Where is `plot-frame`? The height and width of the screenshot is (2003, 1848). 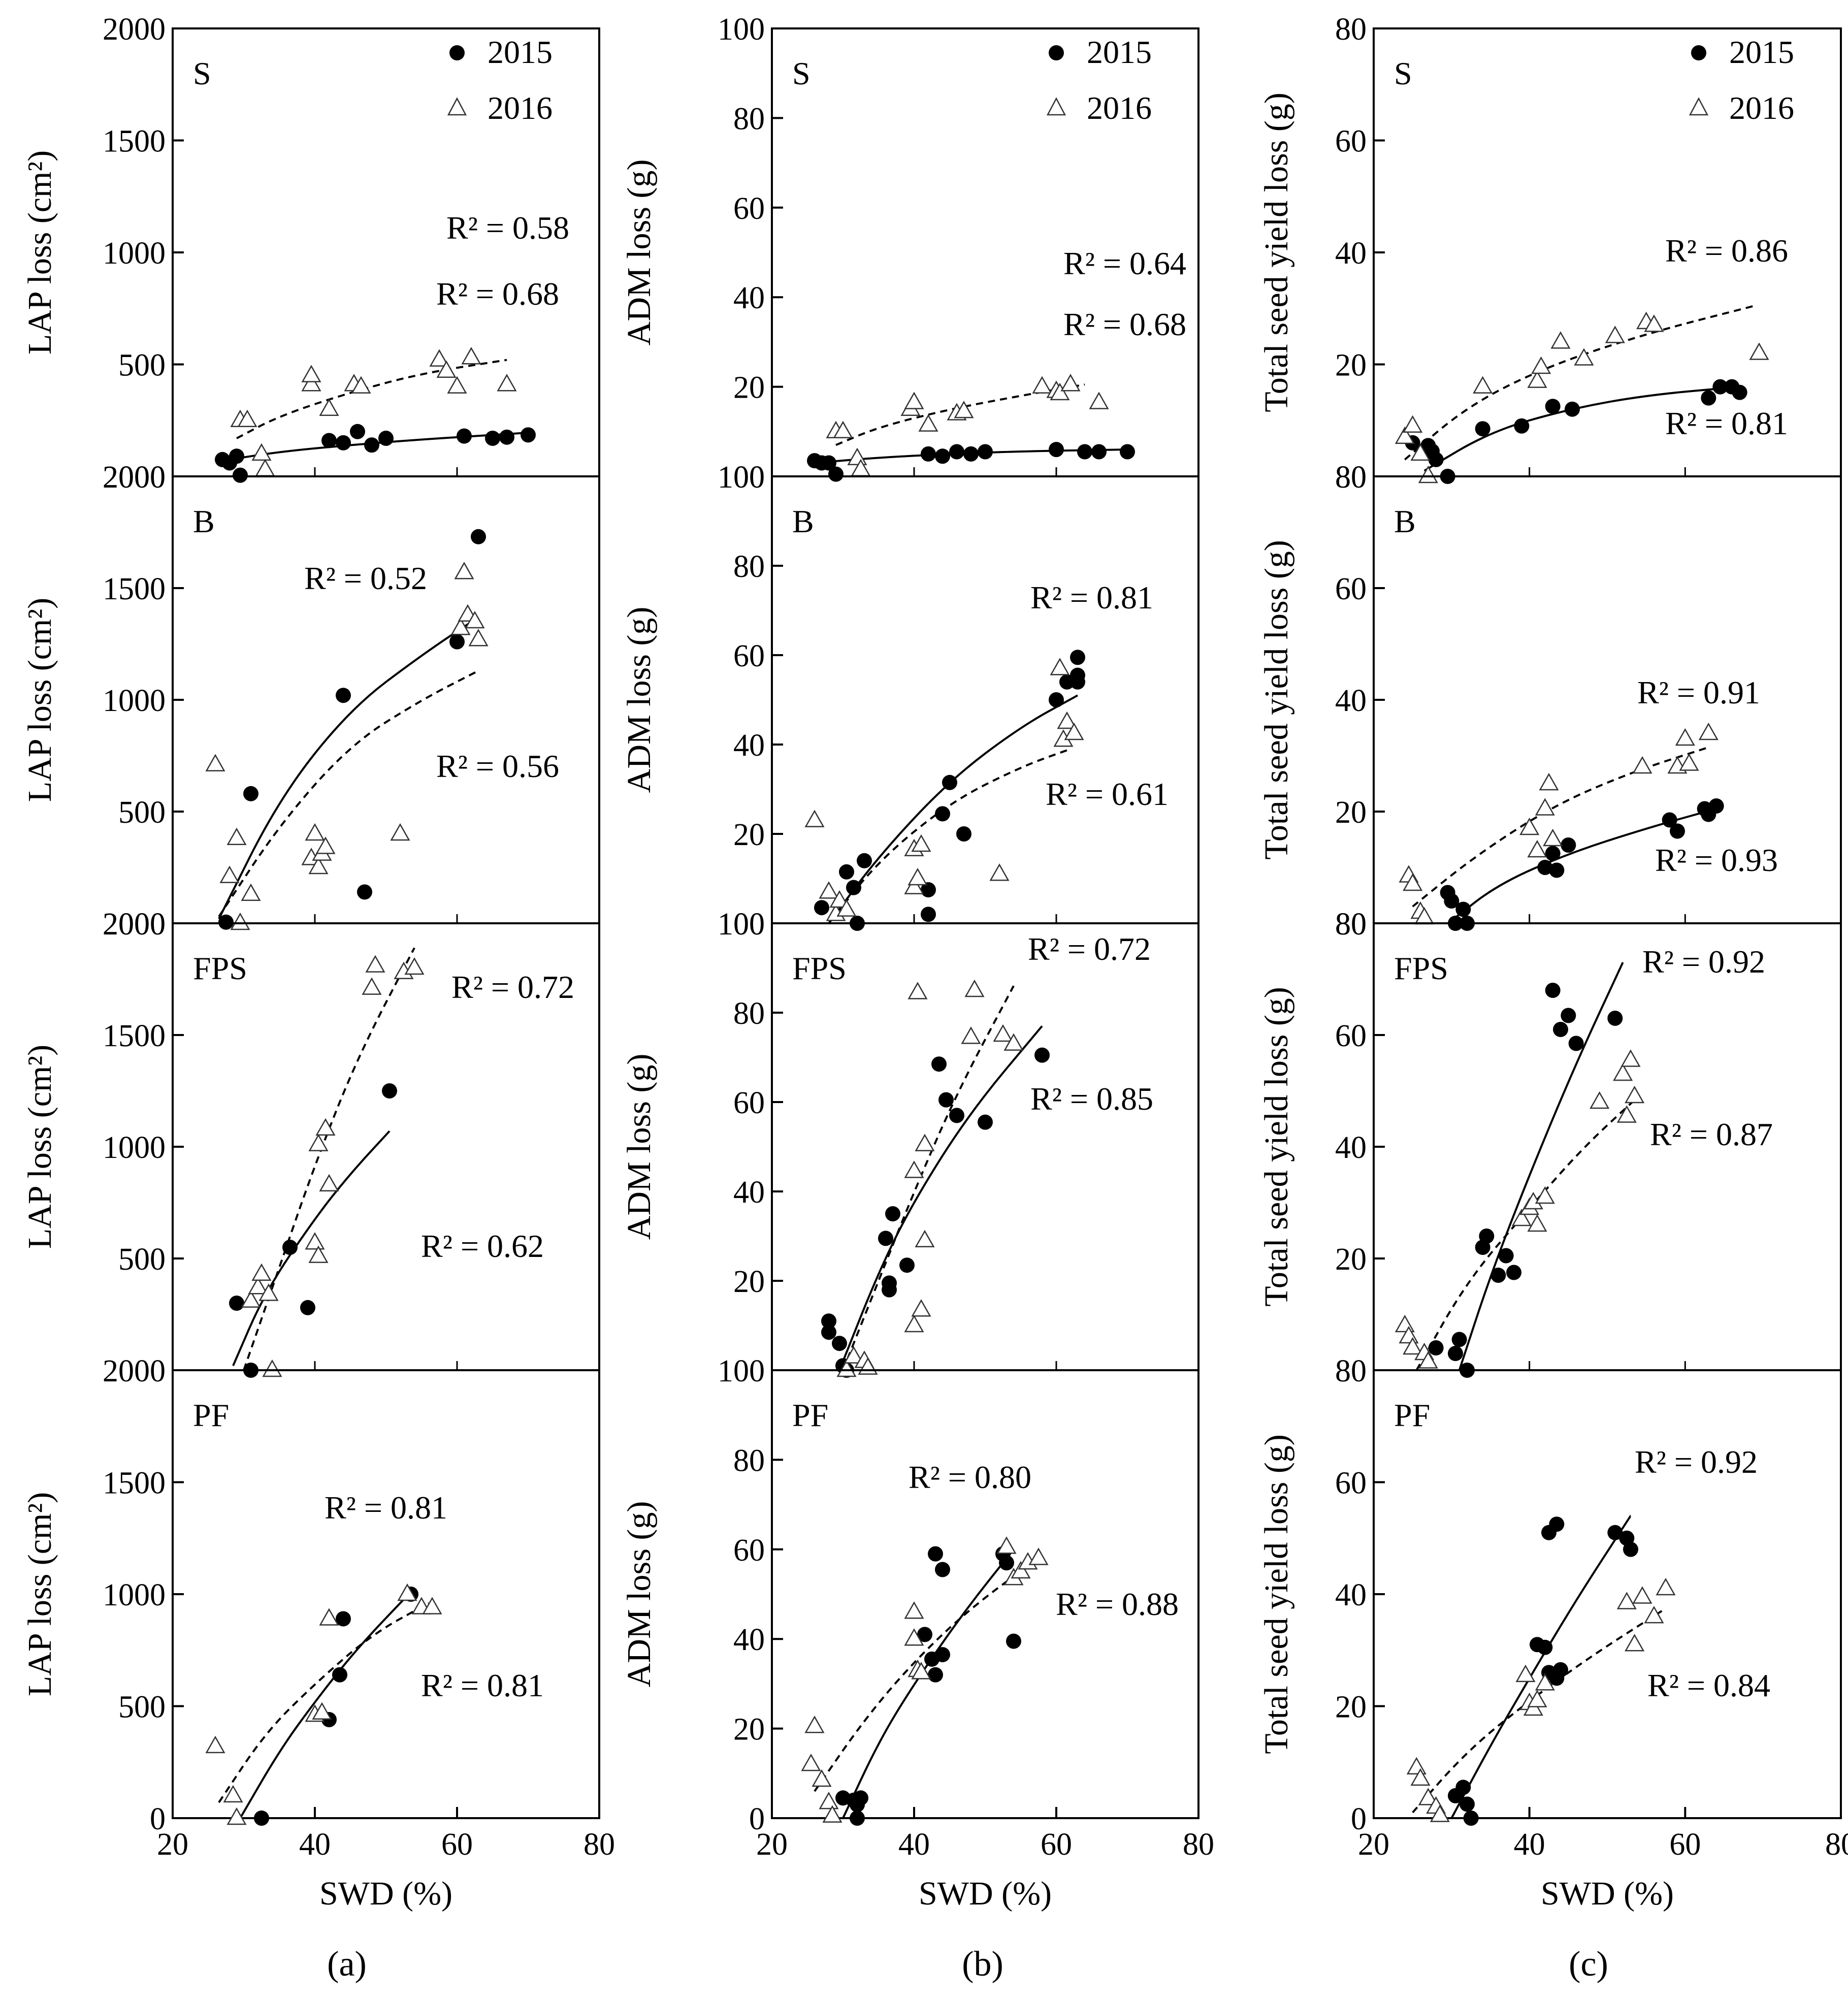
plot-frame is located at coordinates (985, 699).